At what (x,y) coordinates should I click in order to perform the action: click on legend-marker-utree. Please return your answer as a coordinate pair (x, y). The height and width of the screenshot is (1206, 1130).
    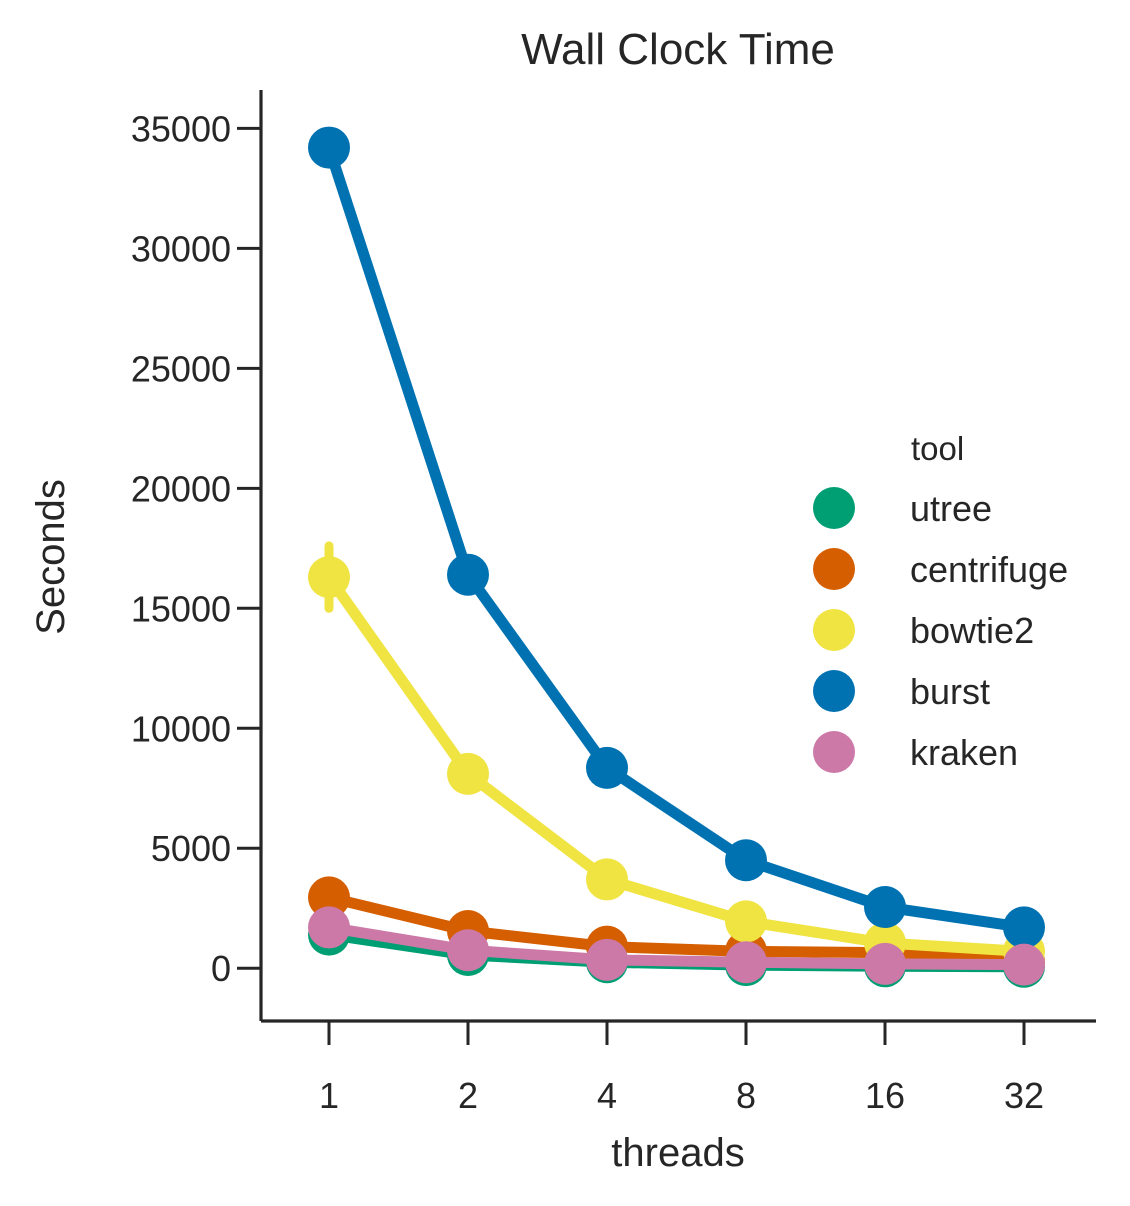
    Looking at the image, I should click on (834, 508).